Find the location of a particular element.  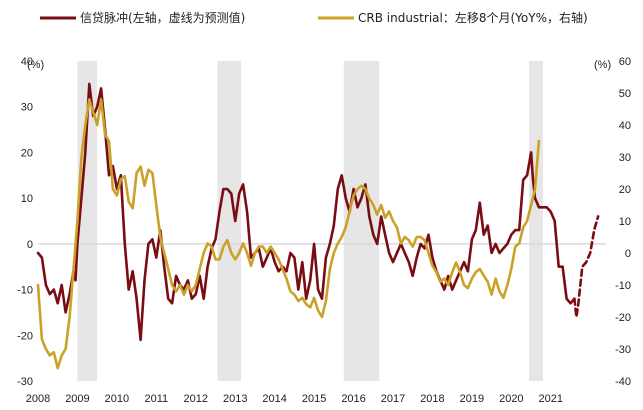

x-tick-label: 2020 is located at coordinates (511, 399).